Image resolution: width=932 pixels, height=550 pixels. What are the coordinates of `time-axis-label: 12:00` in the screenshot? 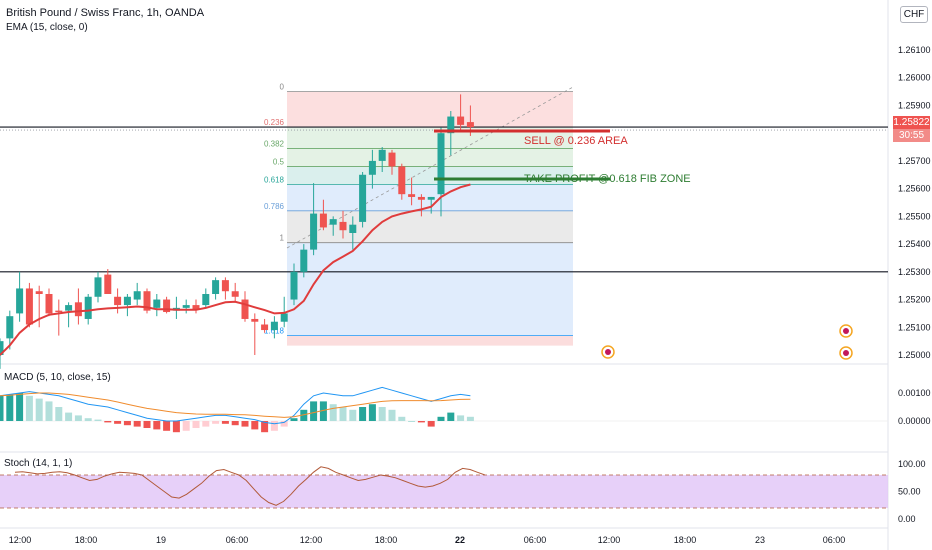 It's located at (609, 540).